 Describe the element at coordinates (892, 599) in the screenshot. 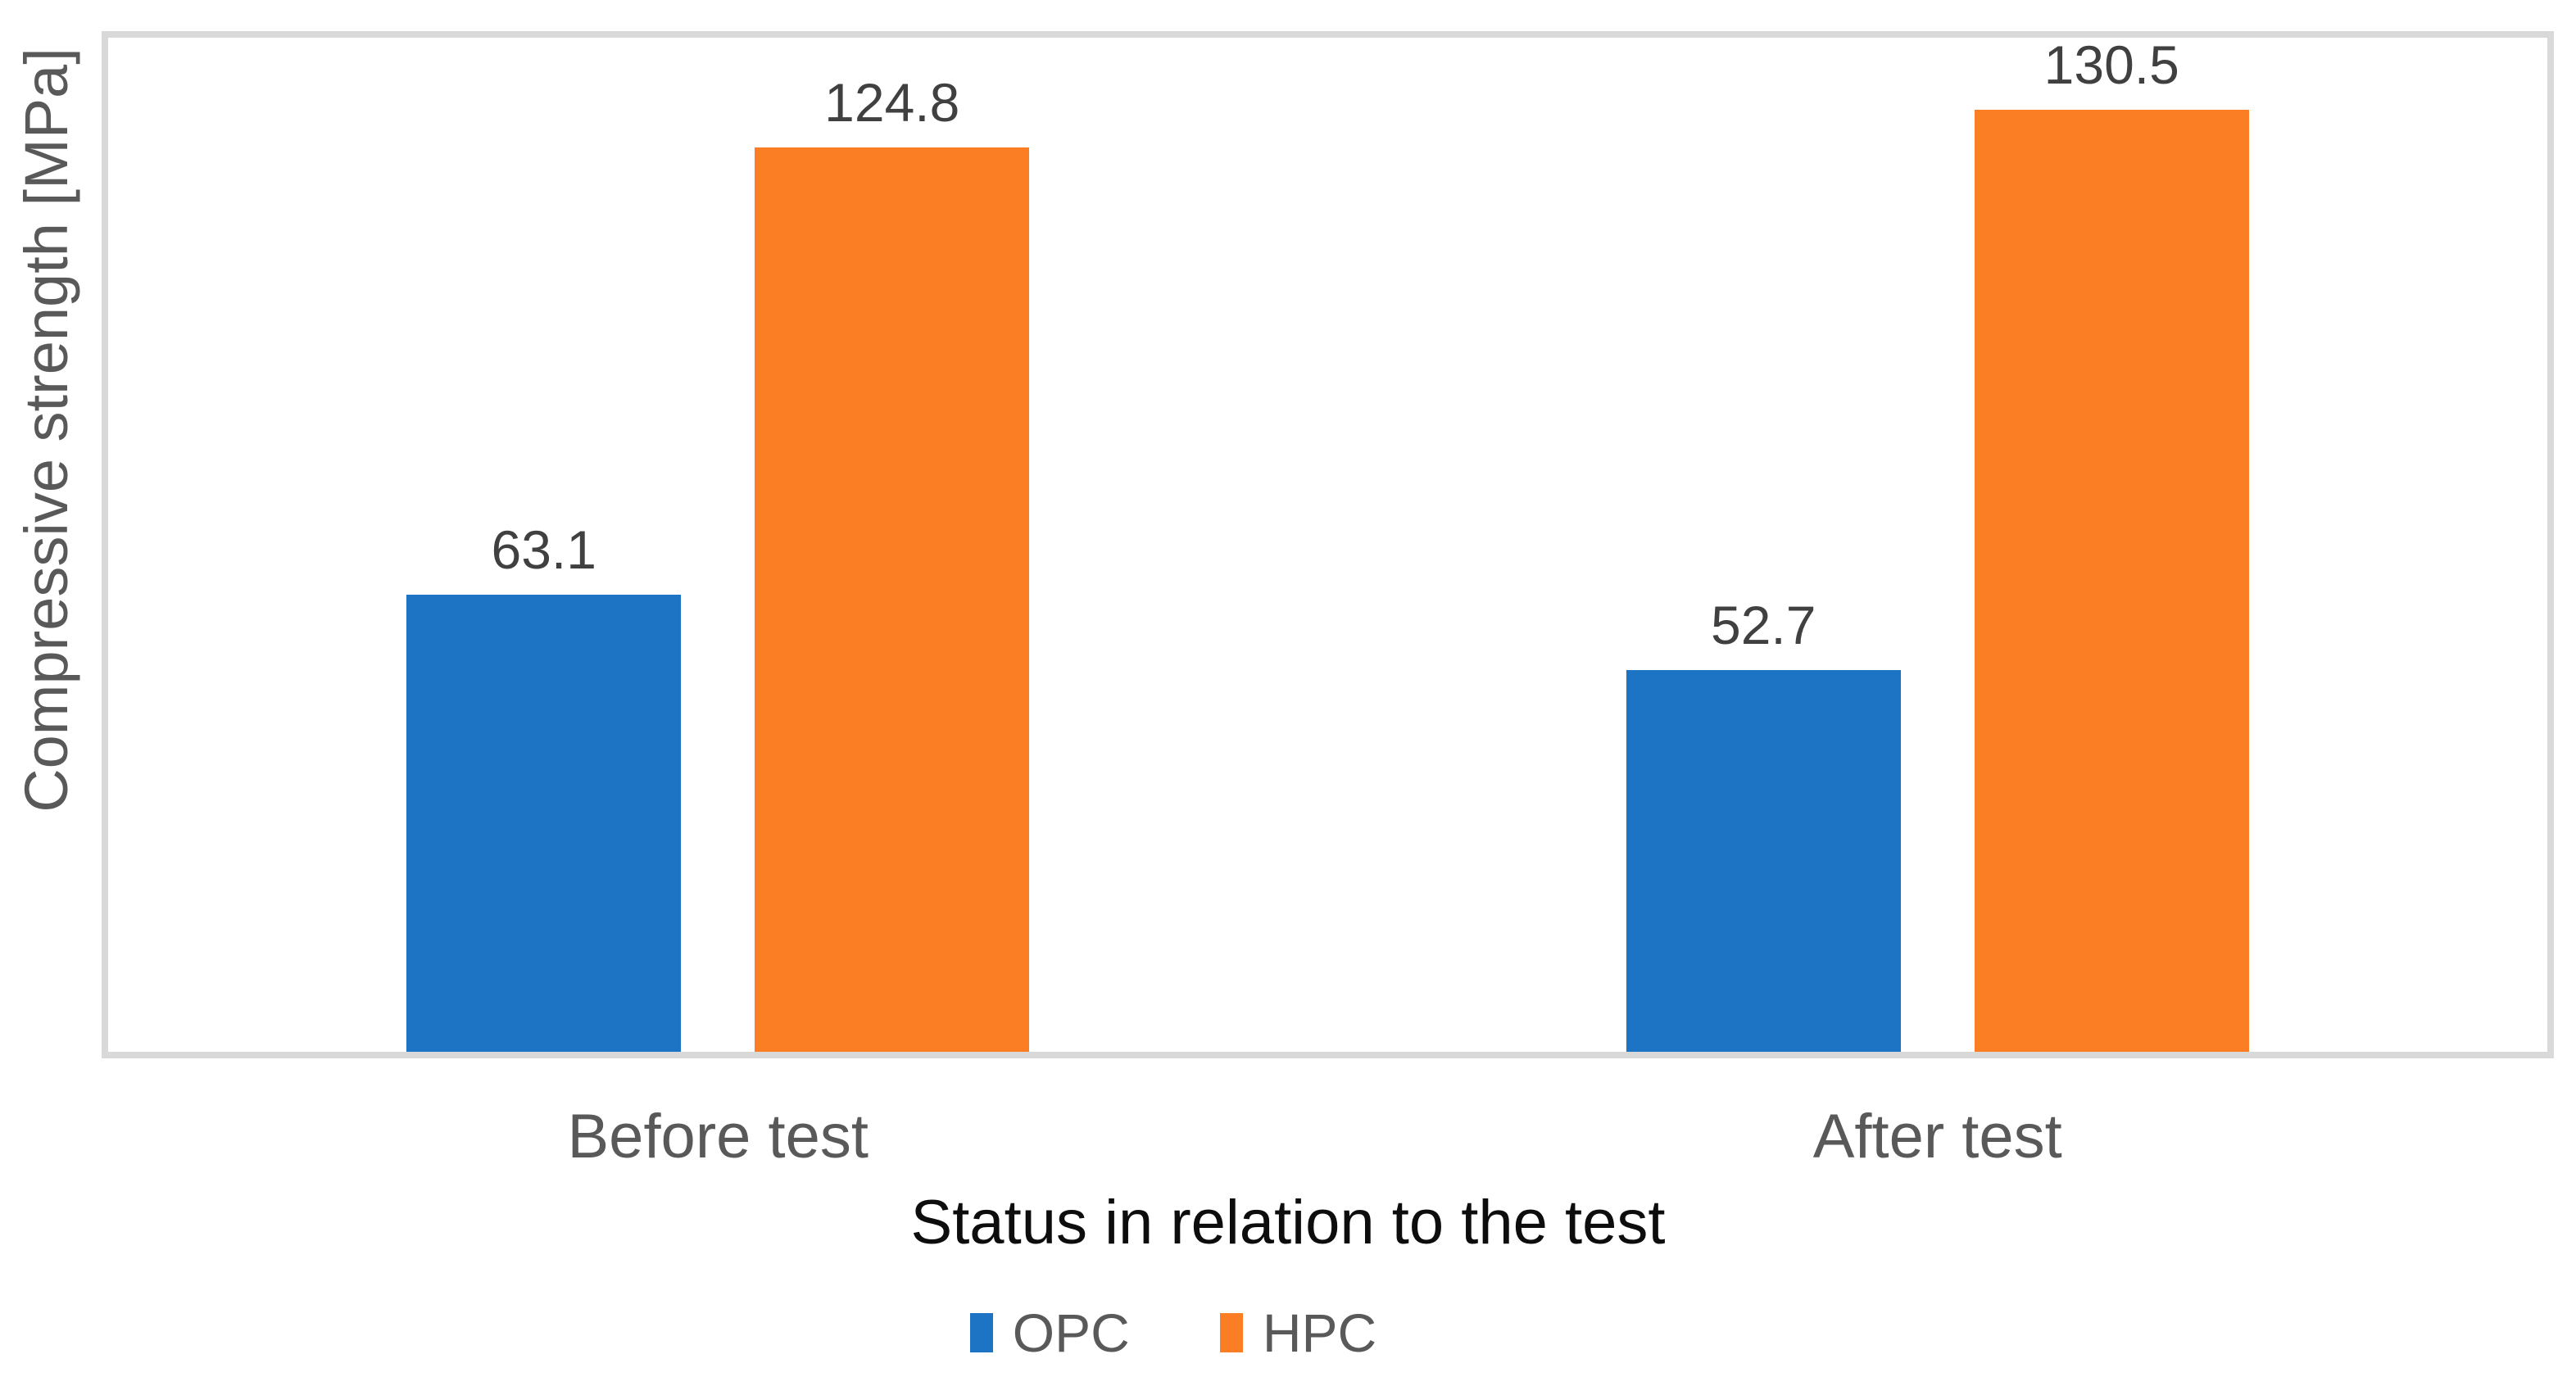

I see `bar-rect-hpc-before-test` at that location.